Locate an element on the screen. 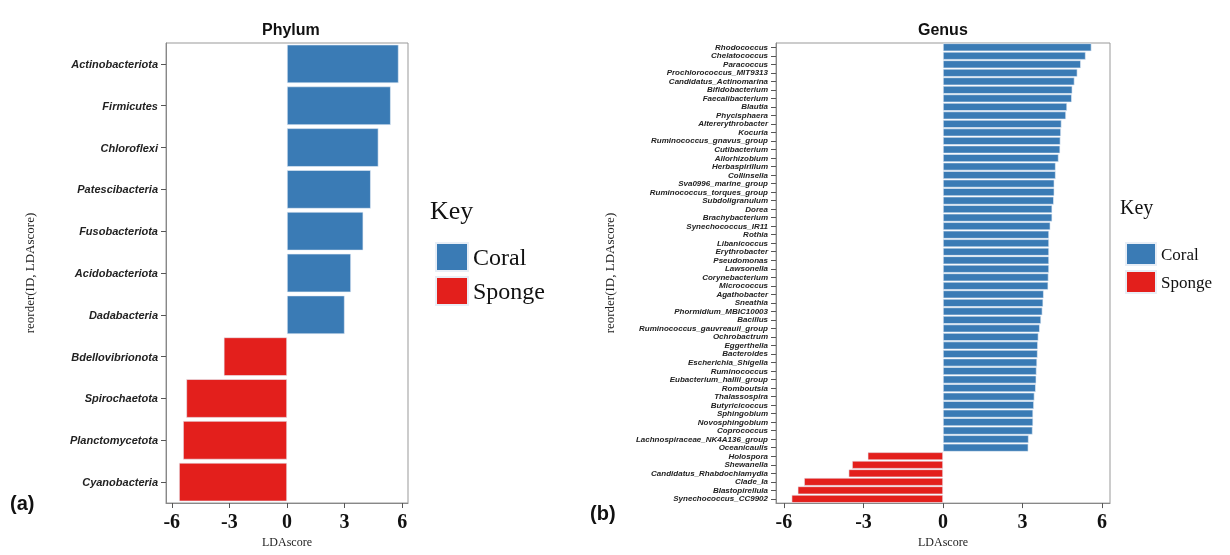 The image size is (1230, 555). y-tick-label: Planctomycetota is located at coordinates (113, 440).